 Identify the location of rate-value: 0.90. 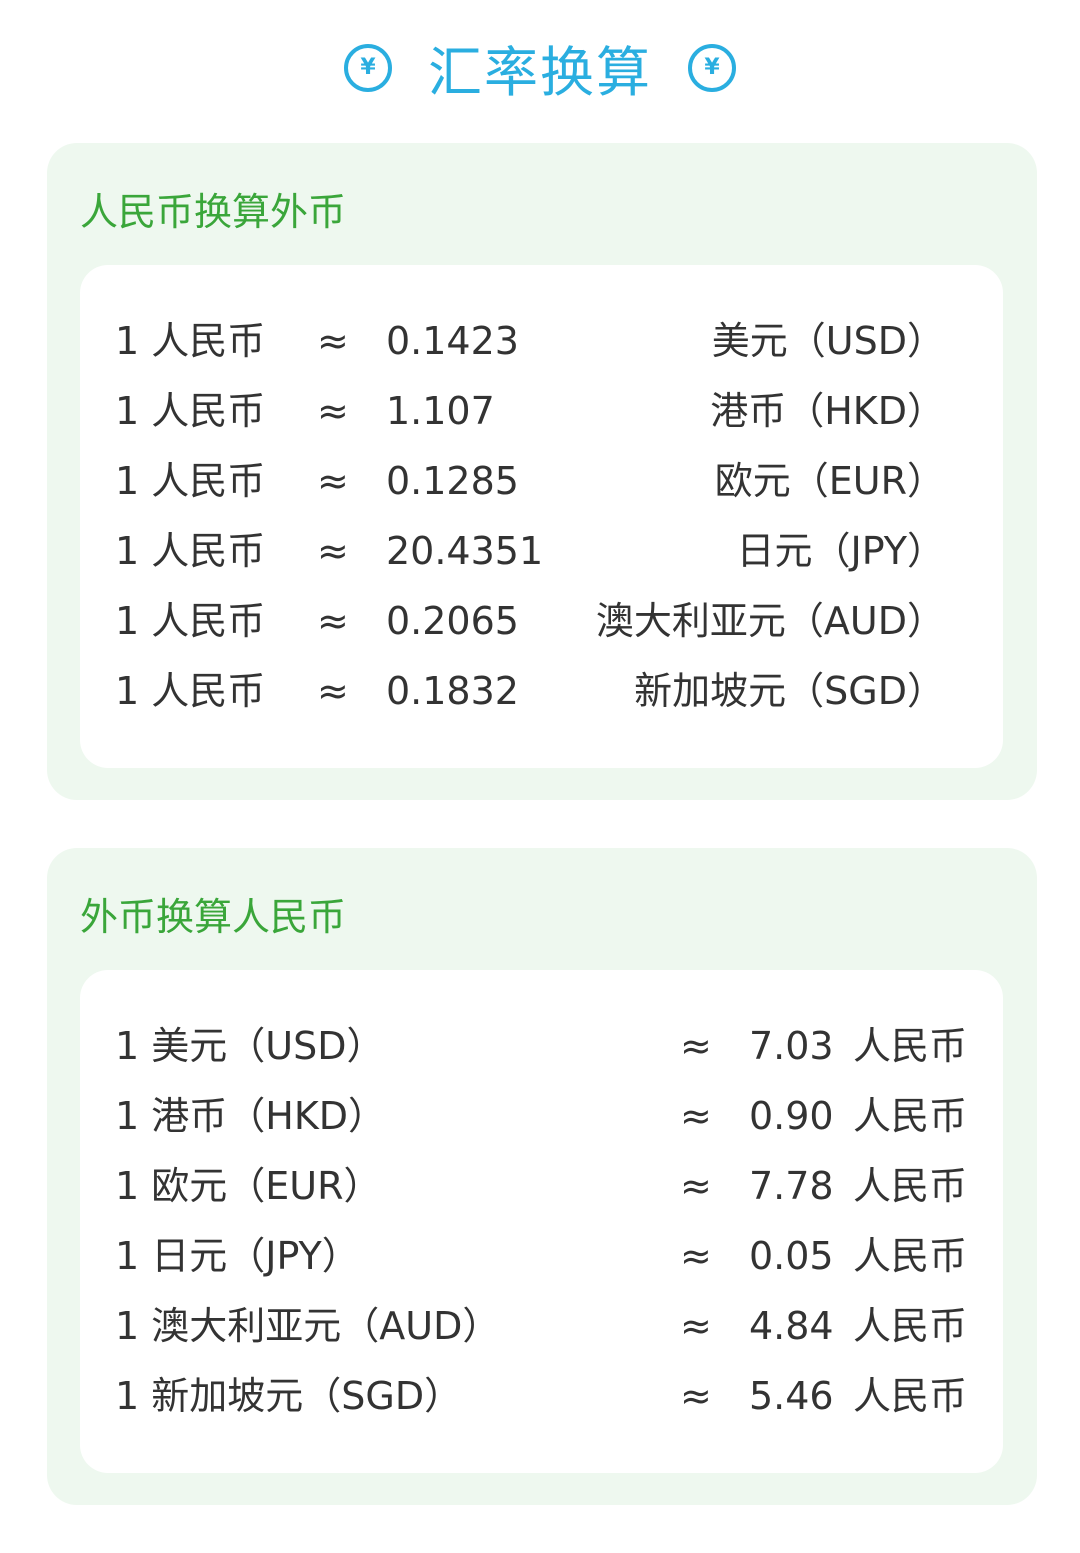
(791, 1116).